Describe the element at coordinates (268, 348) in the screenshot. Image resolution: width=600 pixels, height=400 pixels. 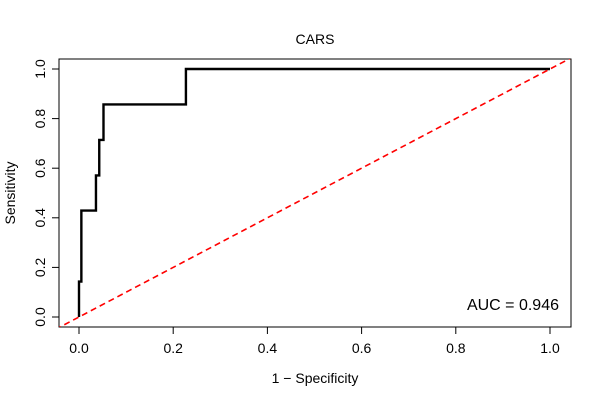
I see `x-tick-label: 0.4` at that location.